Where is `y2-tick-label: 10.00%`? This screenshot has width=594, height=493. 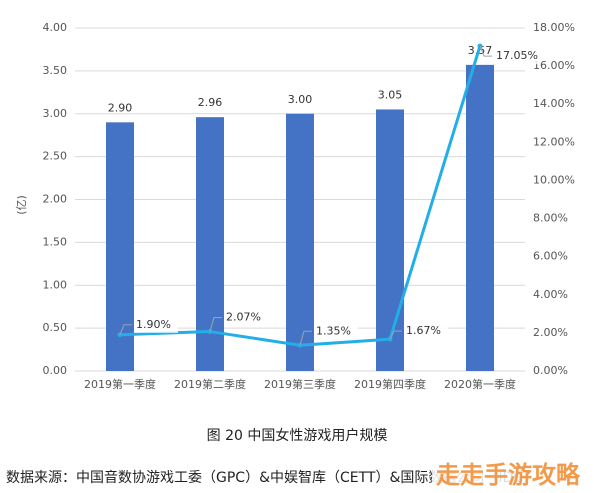
y2-tick-label: 10.00% is located at coordinates (554, 179).